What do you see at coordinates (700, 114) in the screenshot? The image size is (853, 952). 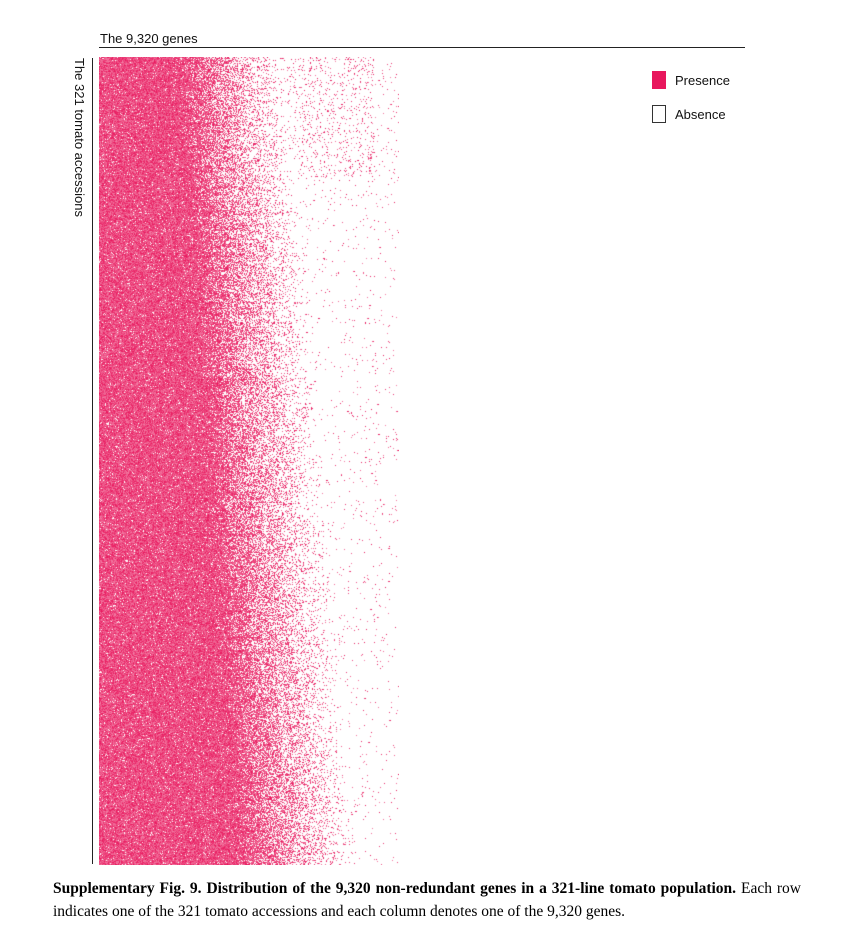 I see `legend-label-absence: Absence` at bounding box center [700, 114].